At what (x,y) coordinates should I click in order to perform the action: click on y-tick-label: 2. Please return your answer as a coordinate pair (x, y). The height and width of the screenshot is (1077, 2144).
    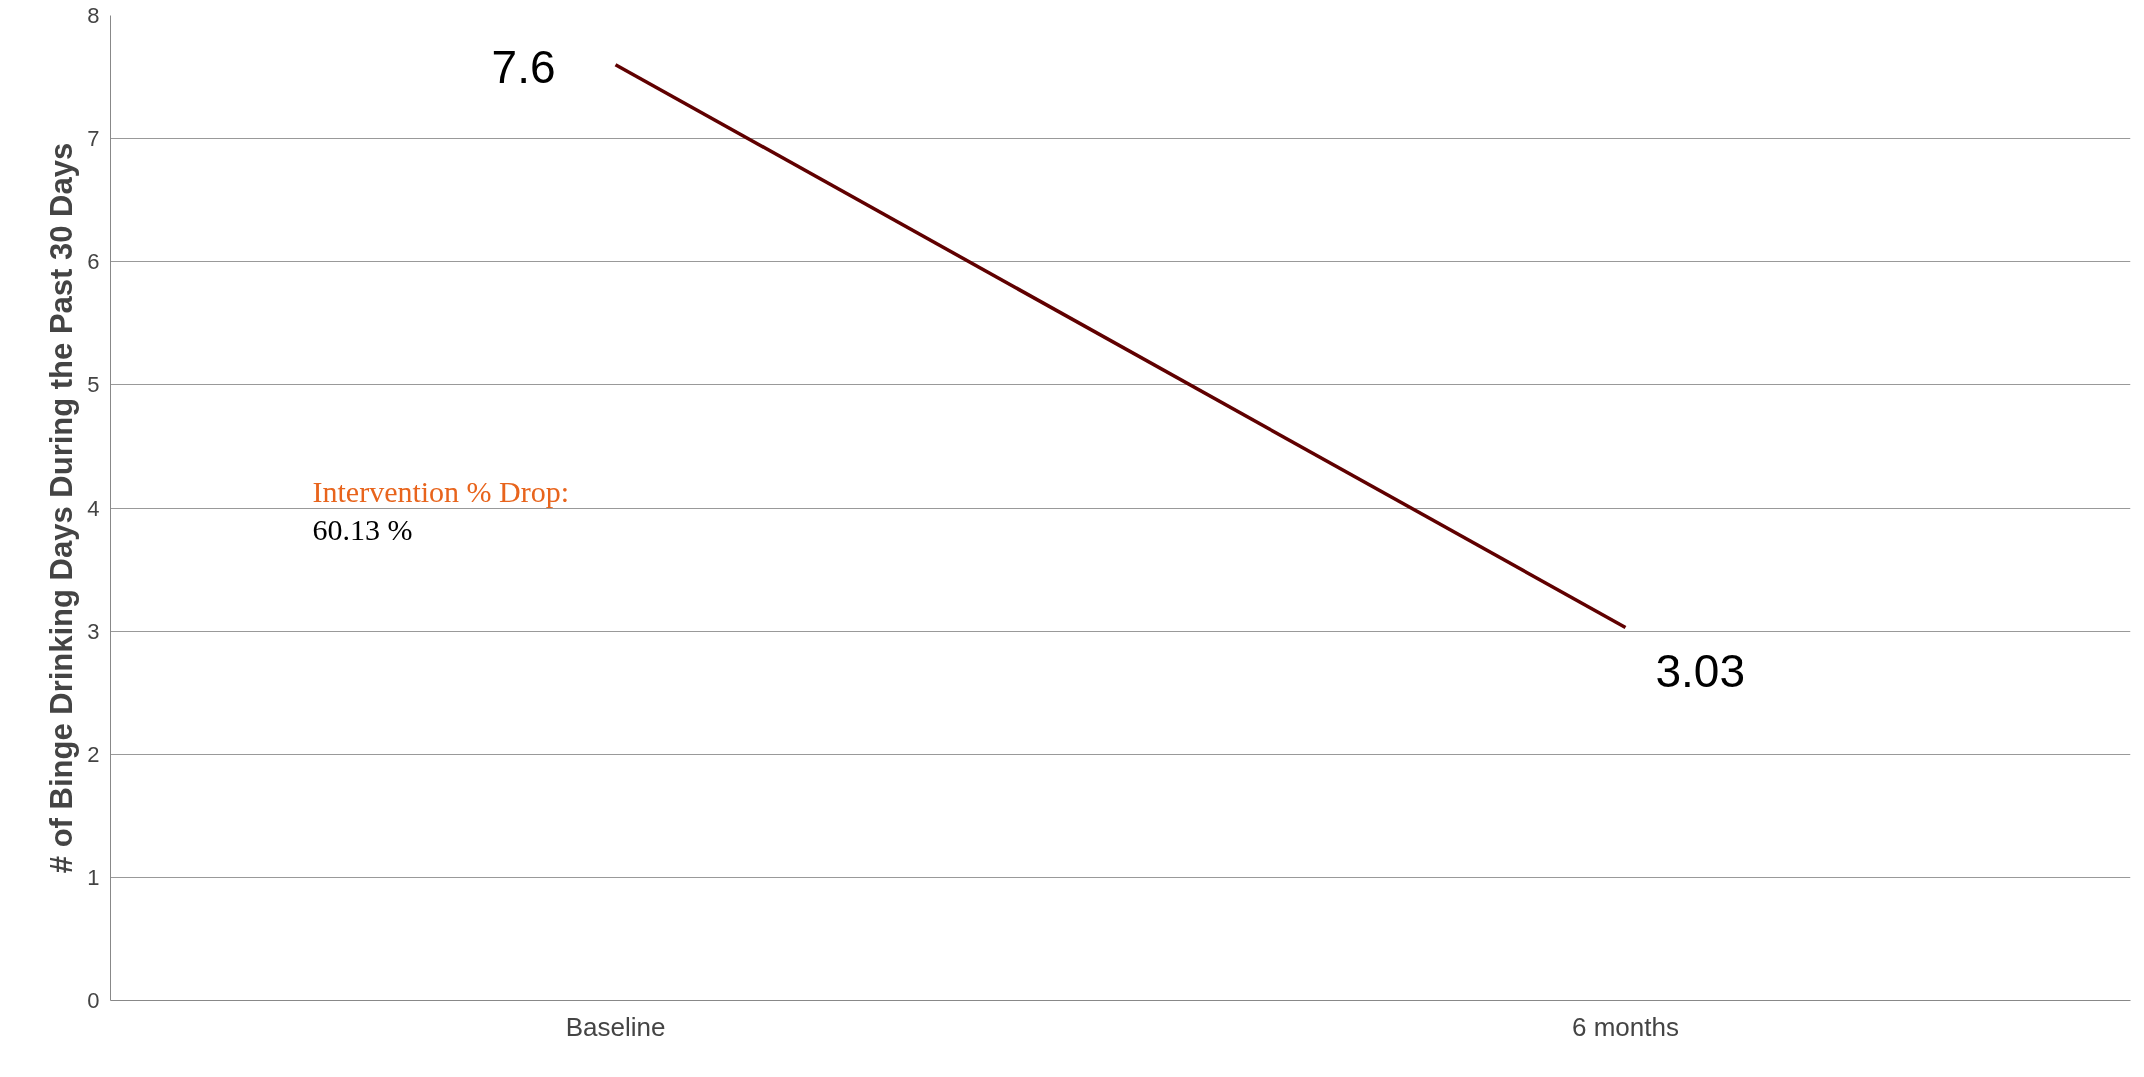
    Looking at the image, I should click on (93, 754).